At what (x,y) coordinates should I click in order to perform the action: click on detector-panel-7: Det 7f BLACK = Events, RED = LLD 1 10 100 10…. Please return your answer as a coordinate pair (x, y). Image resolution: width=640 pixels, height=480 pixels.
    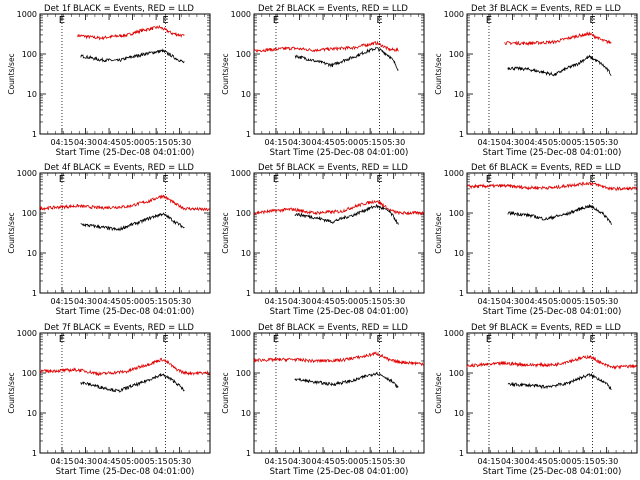
    Looking at the image, I should click on (109, 400).